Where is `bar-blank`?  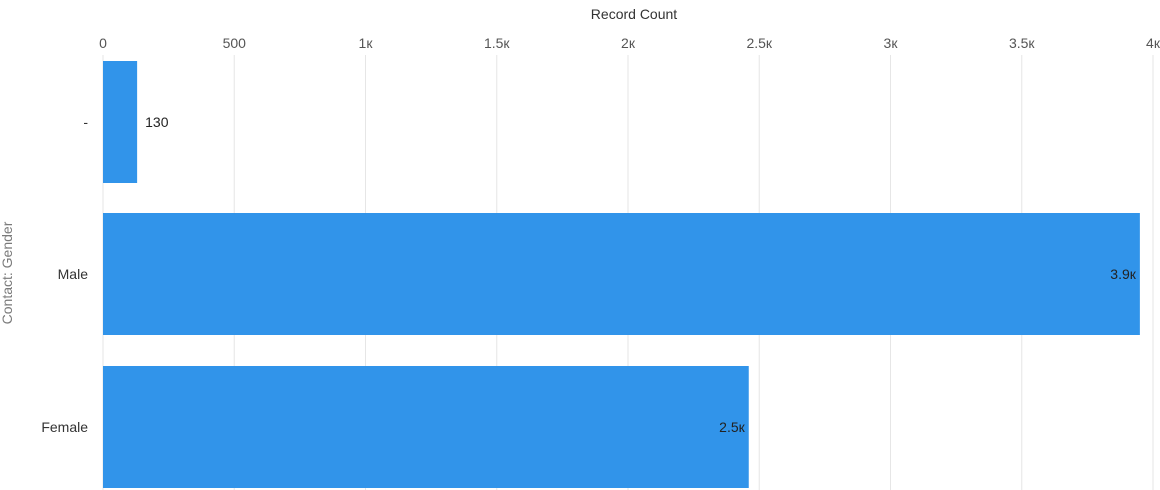
bar-blank is located at coordinates (120, 122).